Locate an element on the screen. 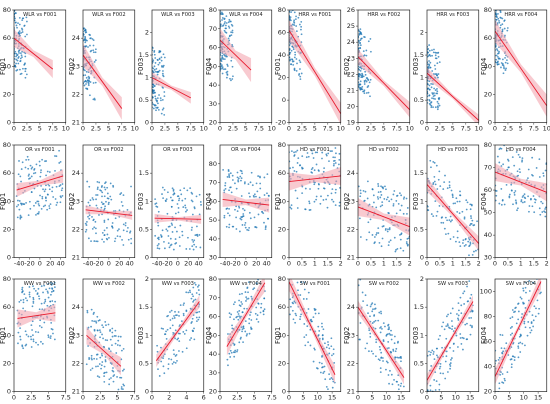  y-tick-label: 20 is located at coordinates (488, 94).